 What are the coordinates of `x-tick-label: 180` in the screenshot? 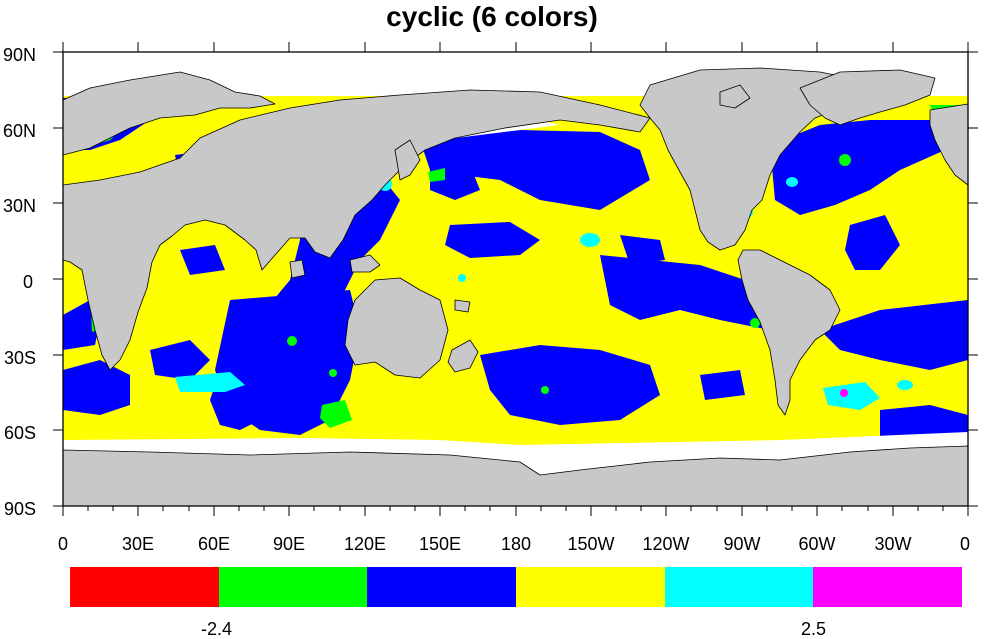 It's located at (516, 544).